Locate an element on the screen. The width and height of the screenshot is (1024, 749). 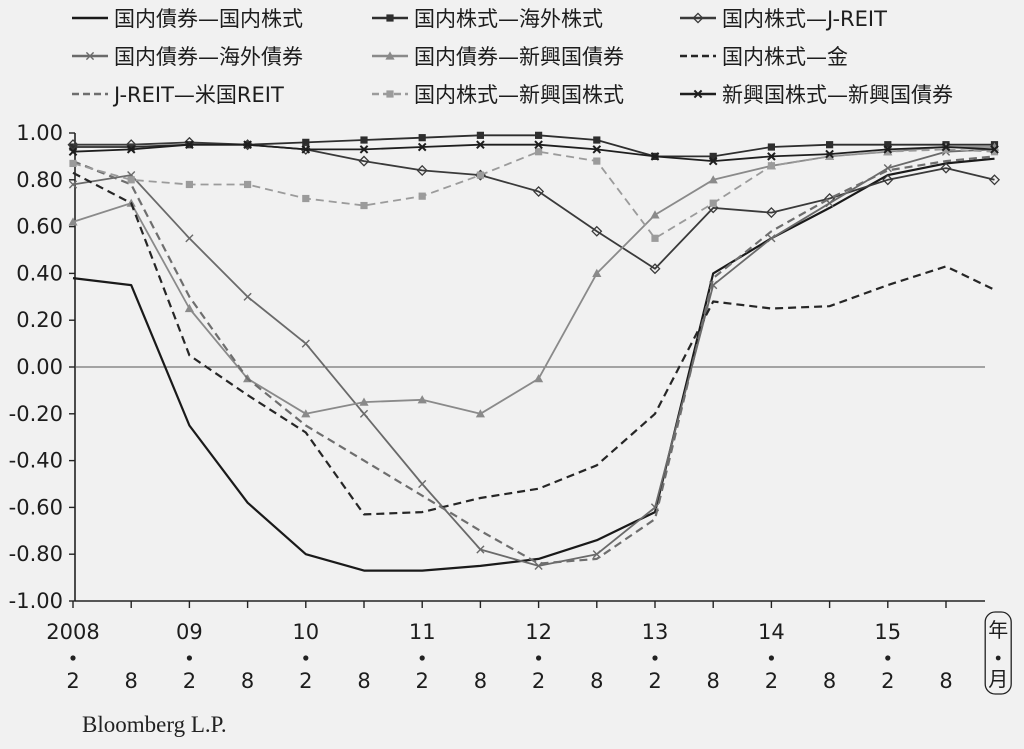
x-unit-month-label: 月 is located at coordinates (998, 679).